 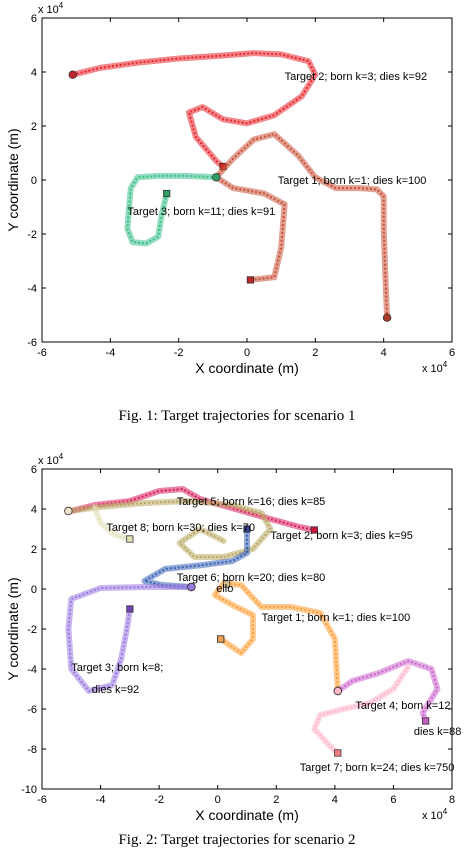 I want to click on series-7-trajectory-markers, so click(x=388, y=691).